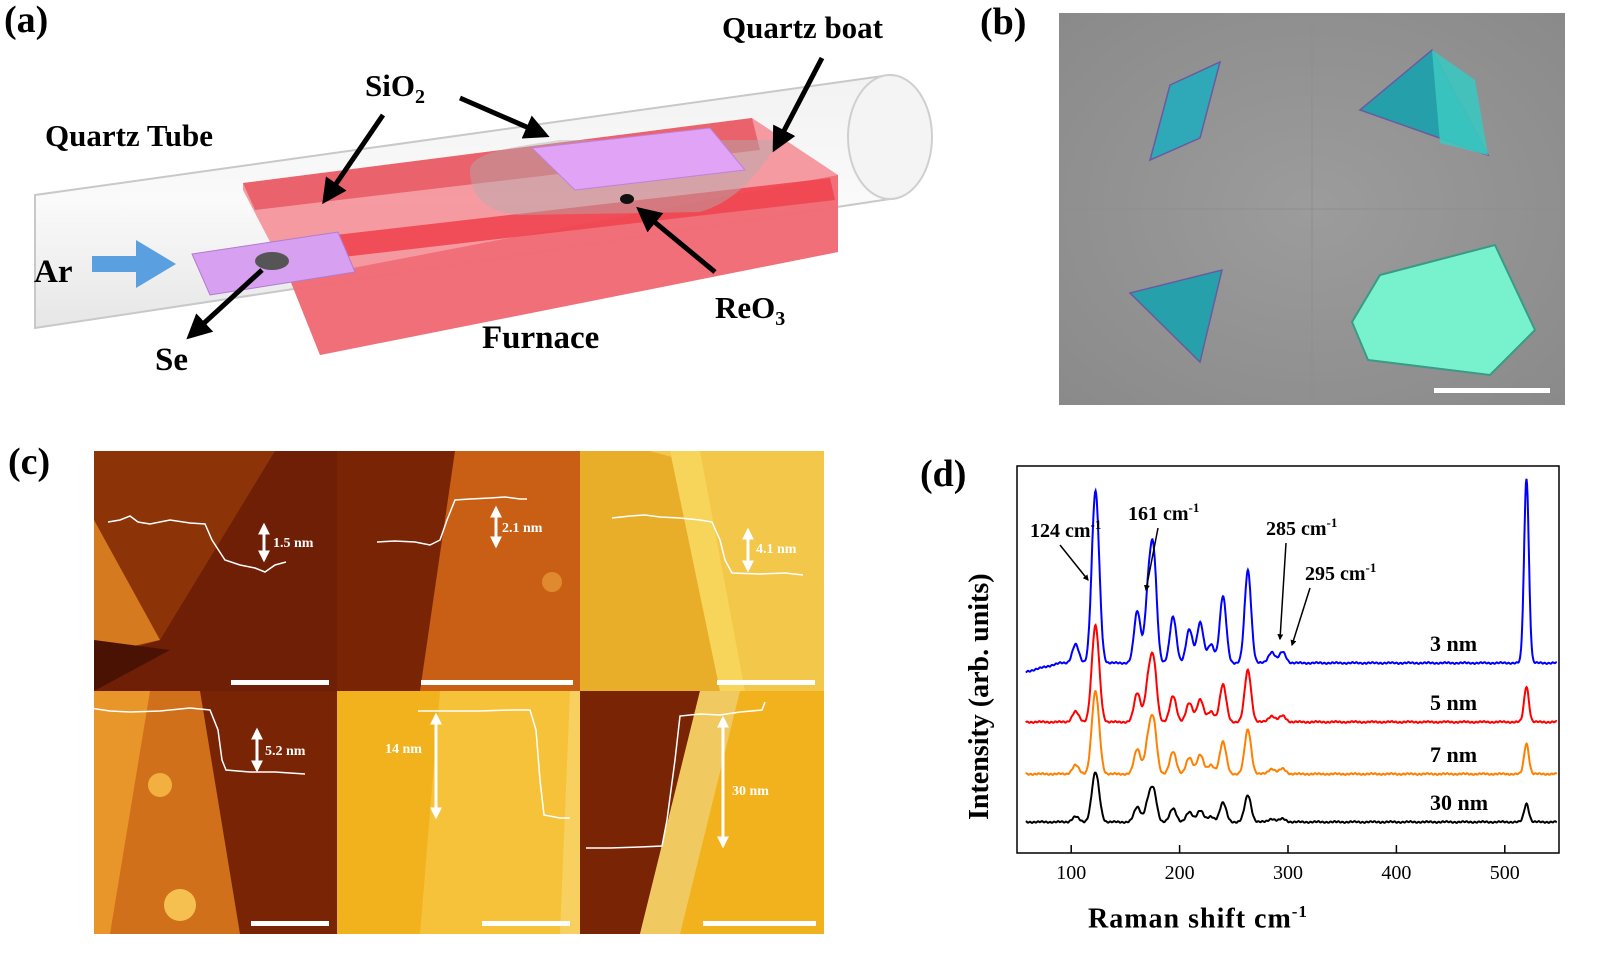  What do you see at coordinates (285, 751) in the screenshot?
I see `afm-height-4: 5.2 nm` at bounding box center [285, 751].